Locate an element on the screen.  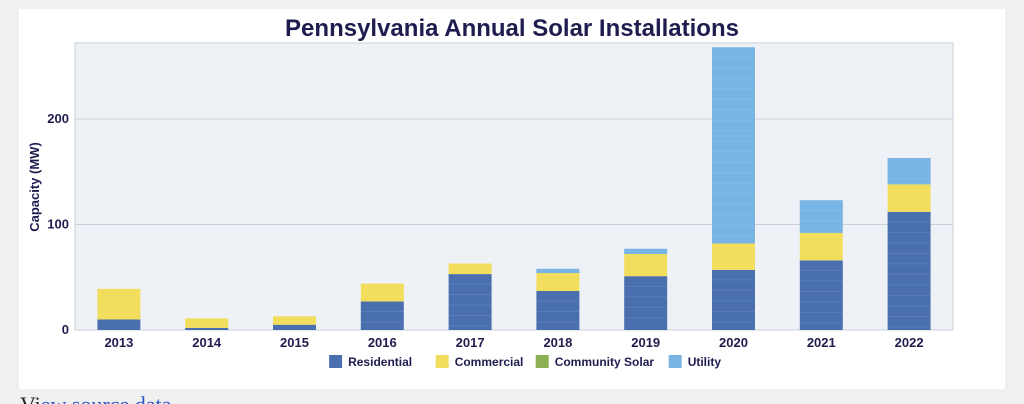
bar-utility-2018 is located at coordinates (558, 271).